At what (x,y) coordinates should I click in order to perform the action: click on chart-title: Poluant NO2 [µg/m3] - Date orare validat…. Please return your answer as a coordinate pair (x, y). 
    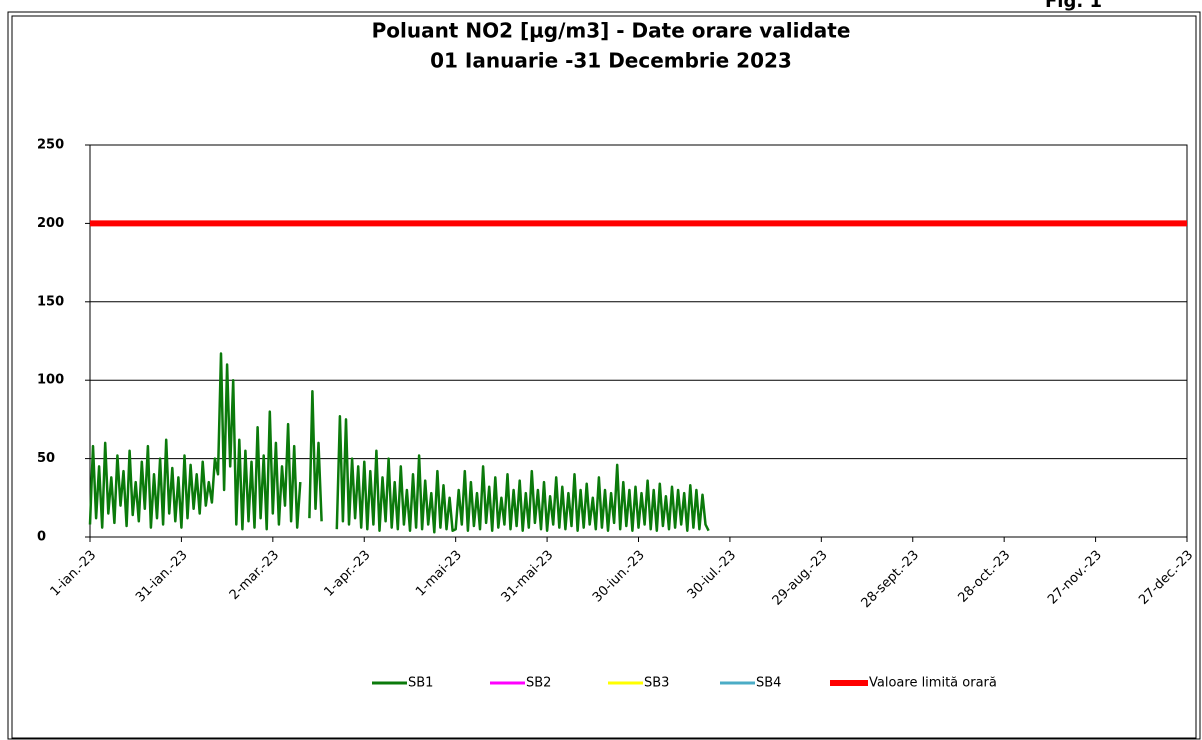
    Looking at the image, I should click on (611, 31).